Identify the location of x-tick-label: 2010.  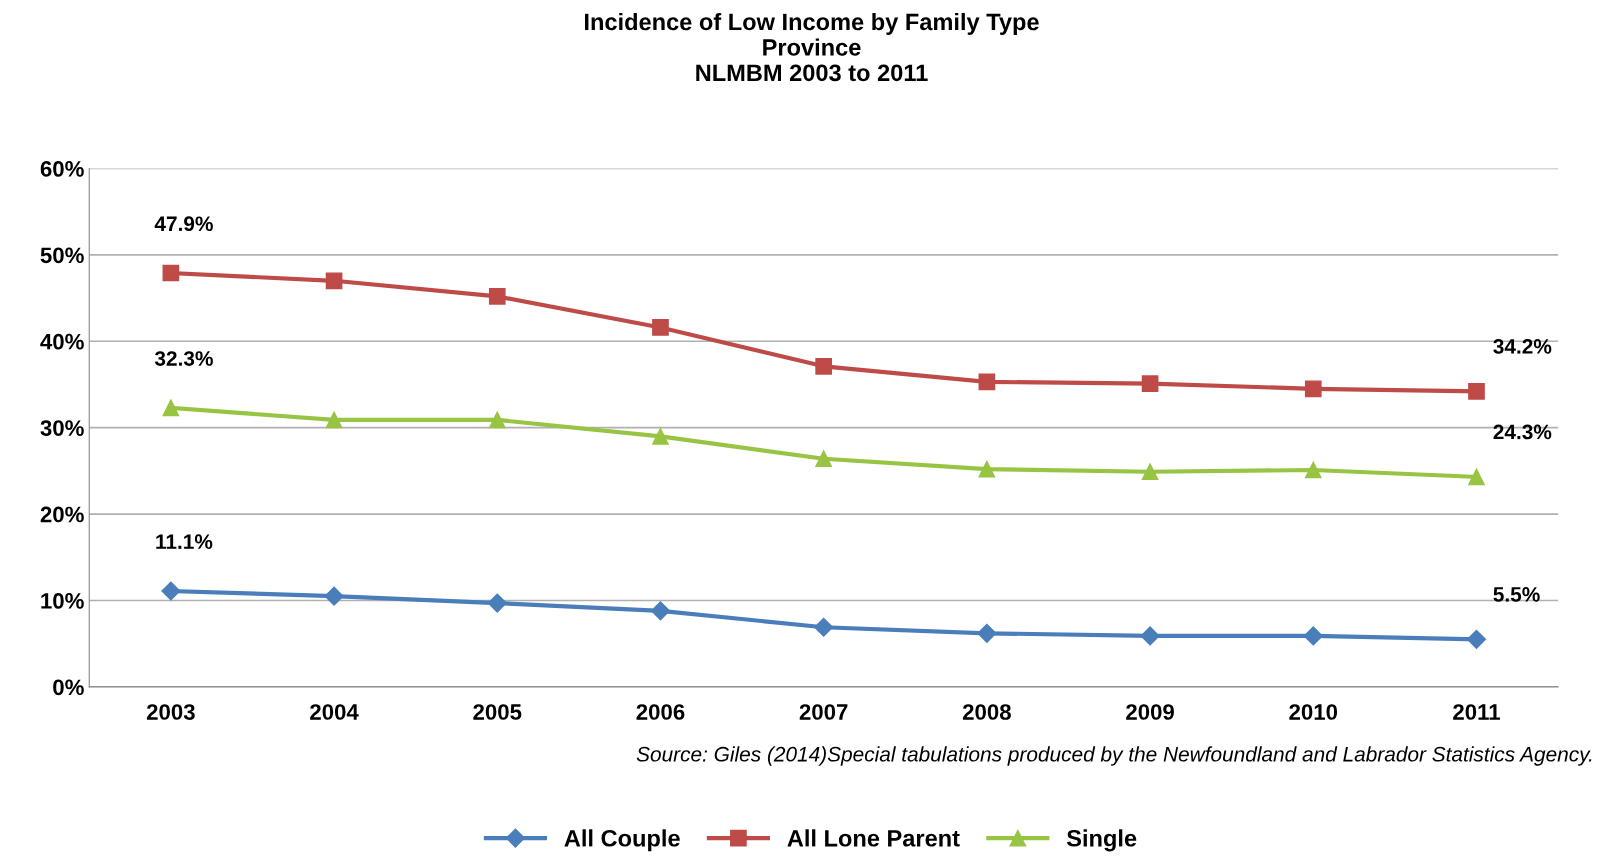
(1313, 712).